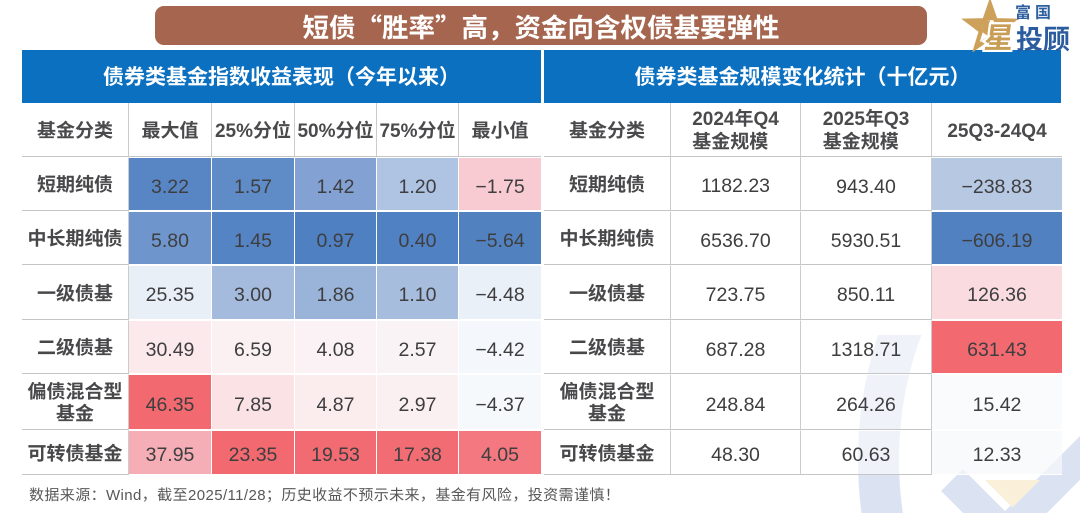 This screenshot has width=1080, height=513. I want to click on svg-text: 投顾, so click(1043, 35).